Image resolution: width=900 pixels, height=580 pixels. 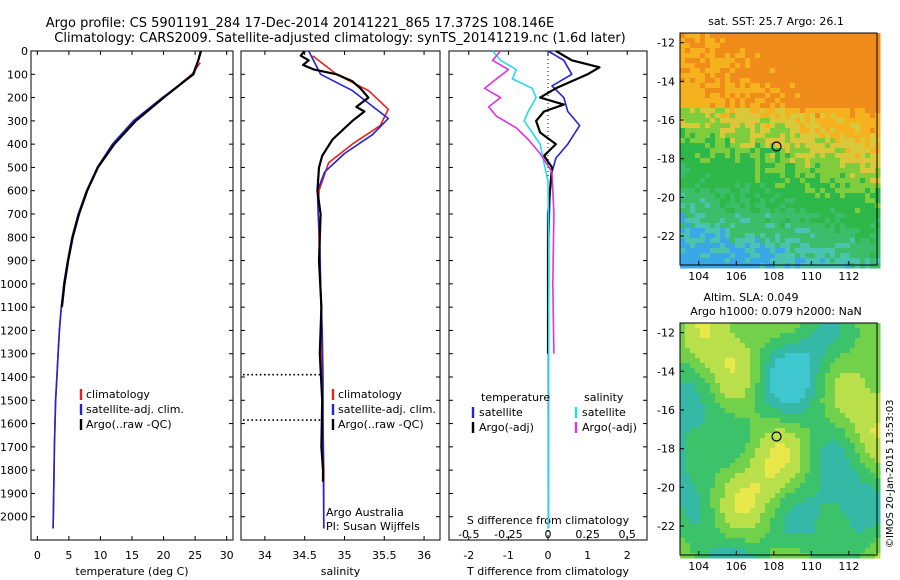 I want to click on sst-map-frame, so click(x=778, y=149).